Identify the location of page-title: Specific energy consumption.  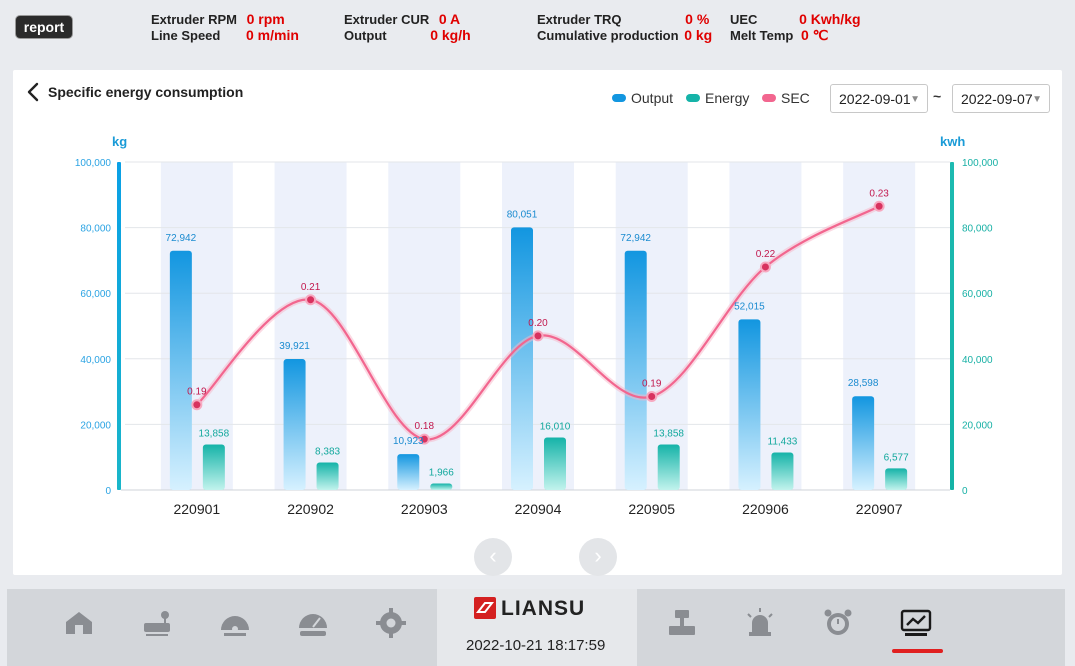
(146, 92).